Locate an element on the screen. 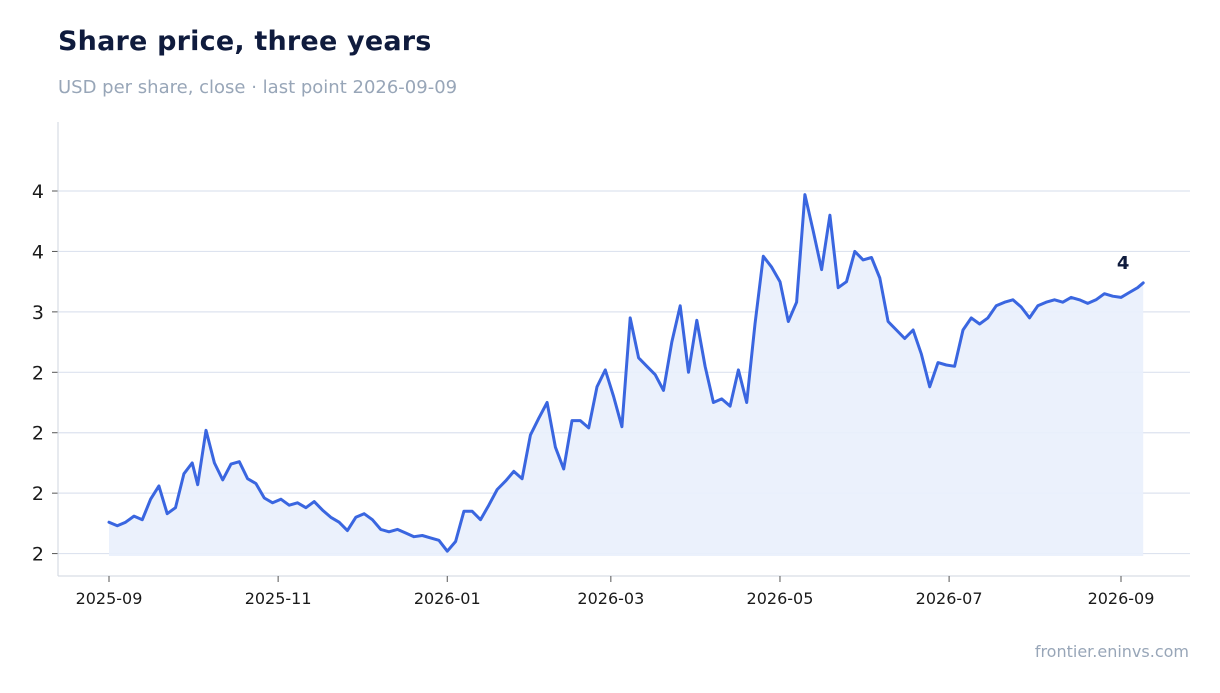  y-tick-label: 3 is located at coordinates (38, 313).